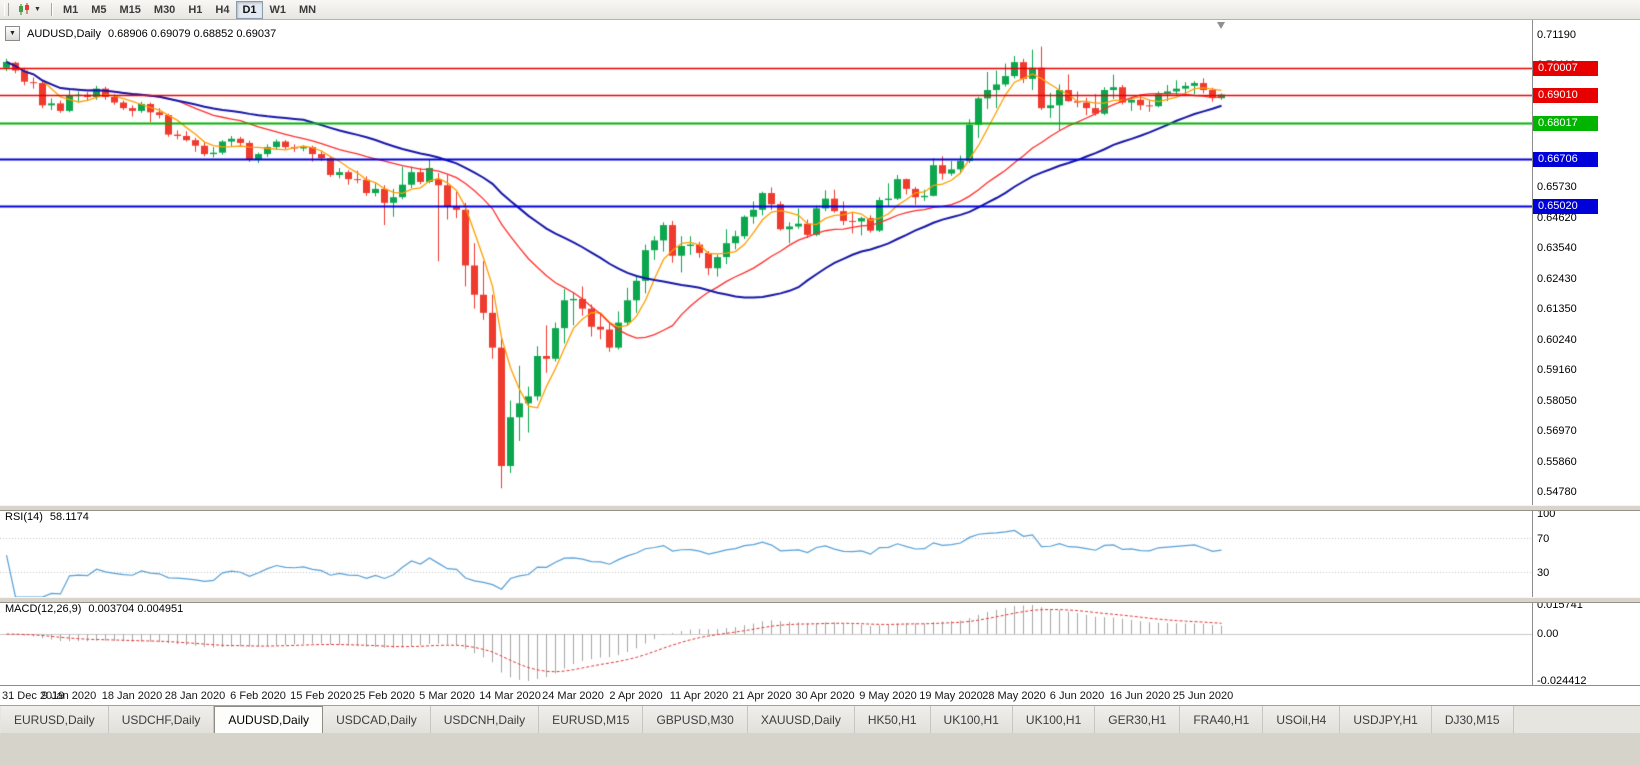 This screenshot has width=1640, height=765. What do you see at coordinates (1556, 34) in the screenshot?
I see `price-axis-tick: 0.71190` at bounding box center [1556, 34].